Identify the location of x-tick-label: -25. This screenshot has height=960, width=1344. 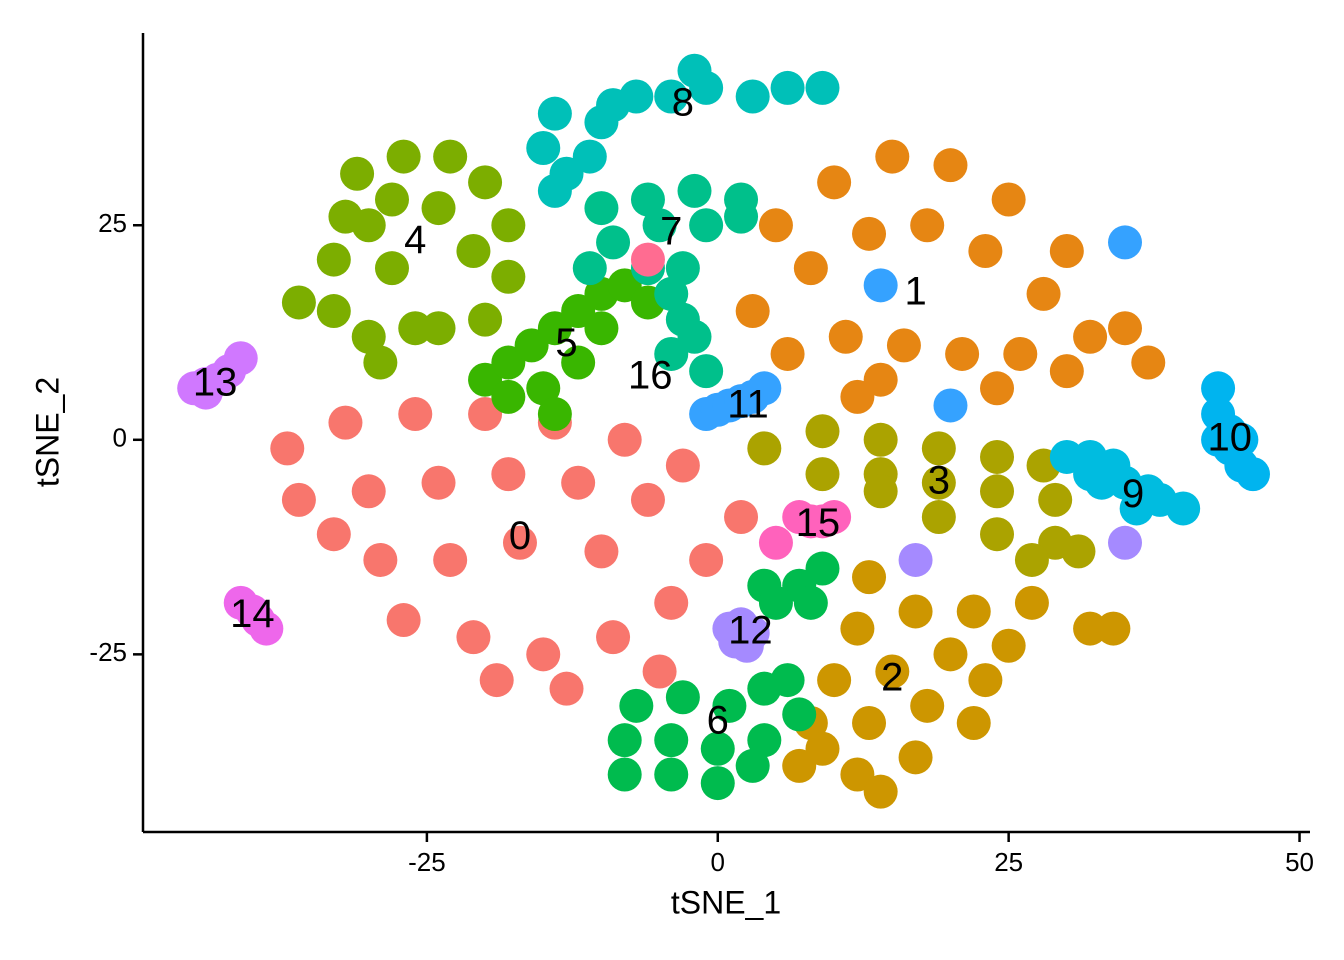
(427, 862).